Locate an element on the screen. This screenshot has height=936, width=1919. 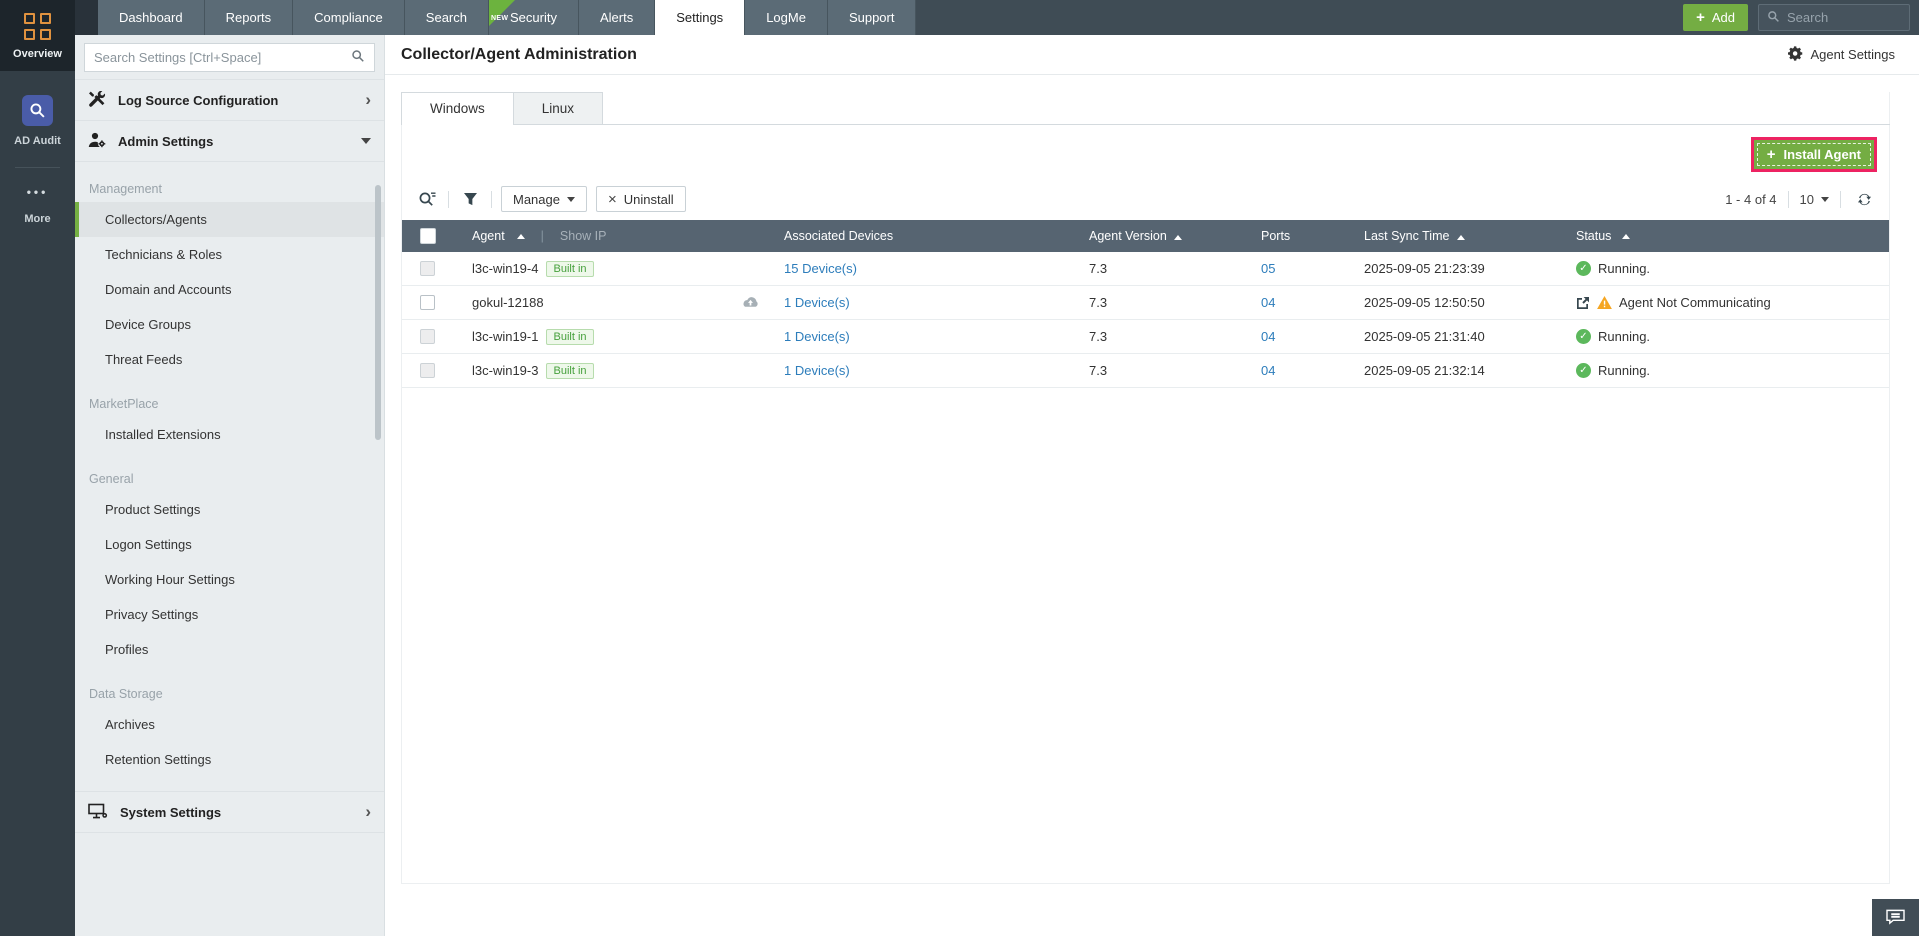
table-toolbar: Manage Uninstall 1 - 4 of 4 10 is located at coordinates (1145, 200).